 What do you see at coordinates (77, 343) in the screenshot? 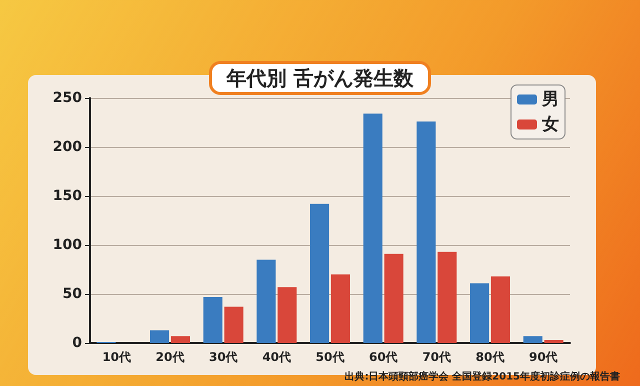
I see `y-tick-label: 0` at bounding box center [77, 343].